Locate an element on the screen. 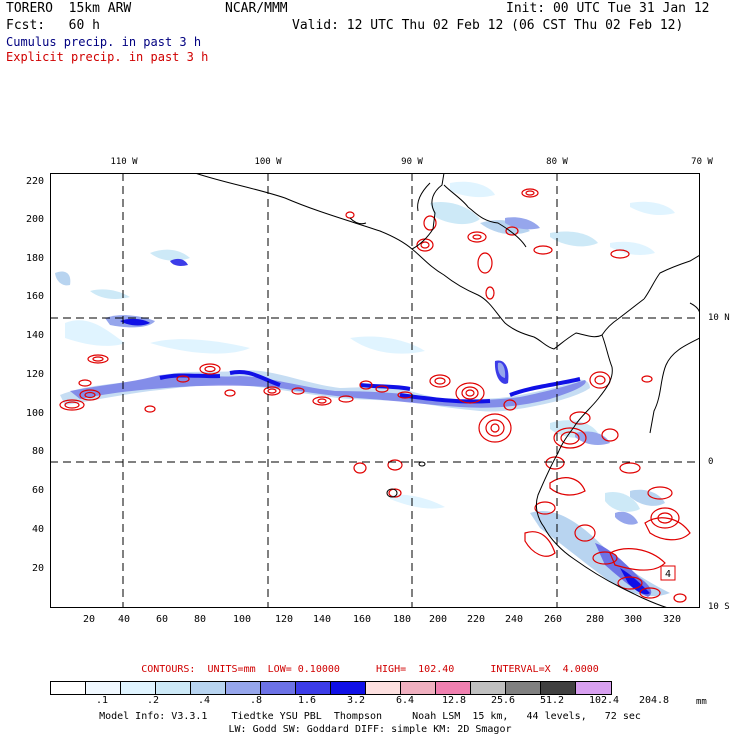 The height and width of the screenshot is (740, 740). x-tick: 140 is located at coordinates (322, 619).